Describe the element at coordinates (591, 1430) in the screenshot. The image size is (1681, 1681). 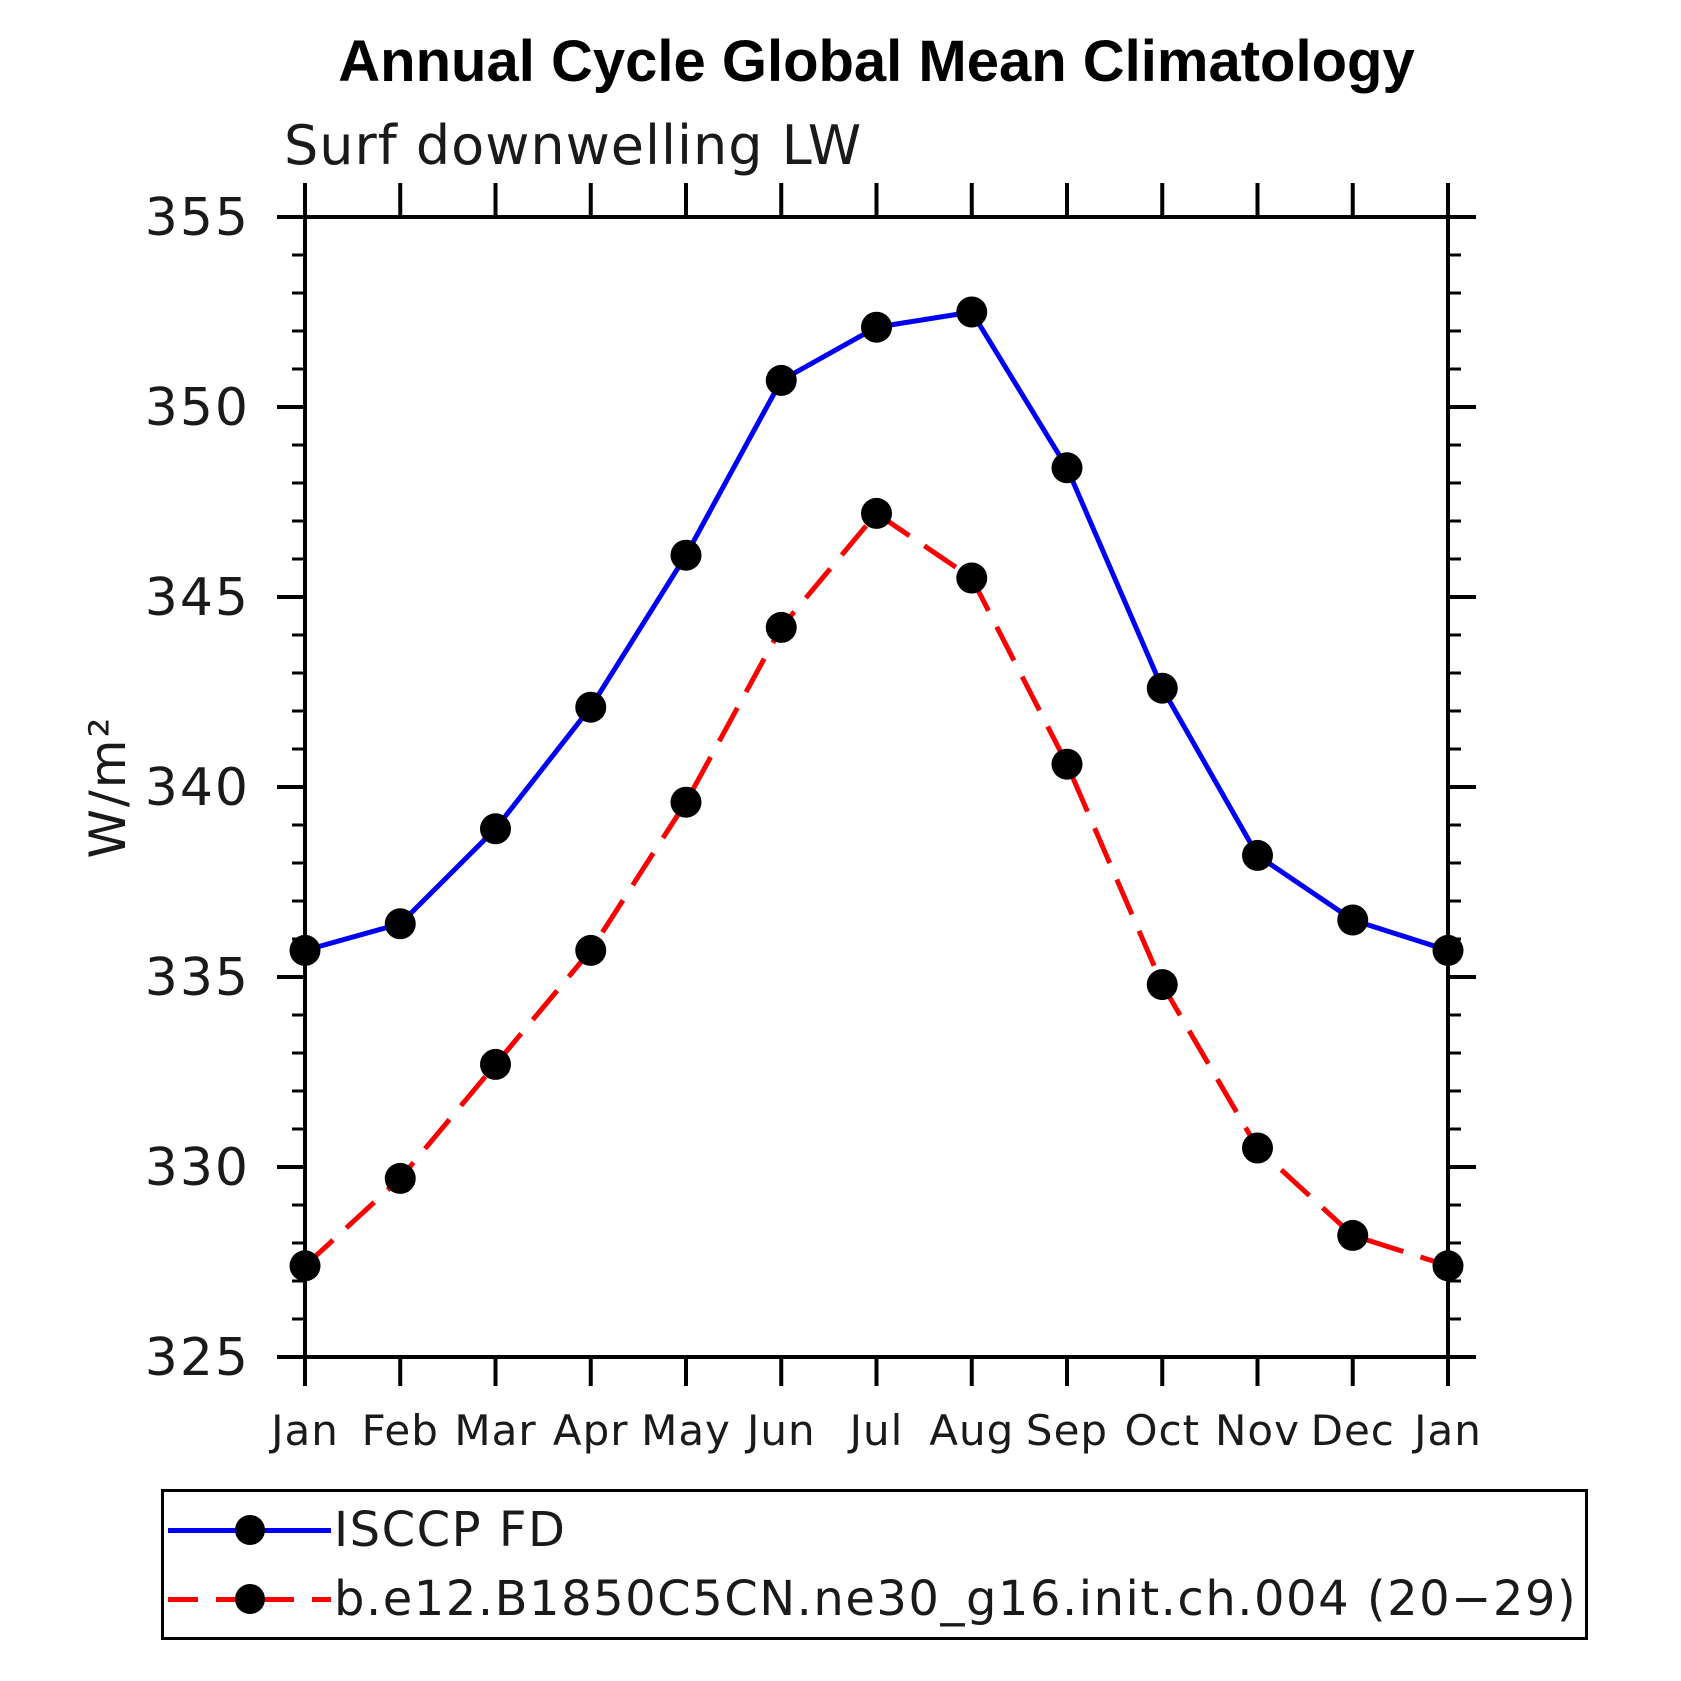
I see `x-tick-label: Apr` at that location.